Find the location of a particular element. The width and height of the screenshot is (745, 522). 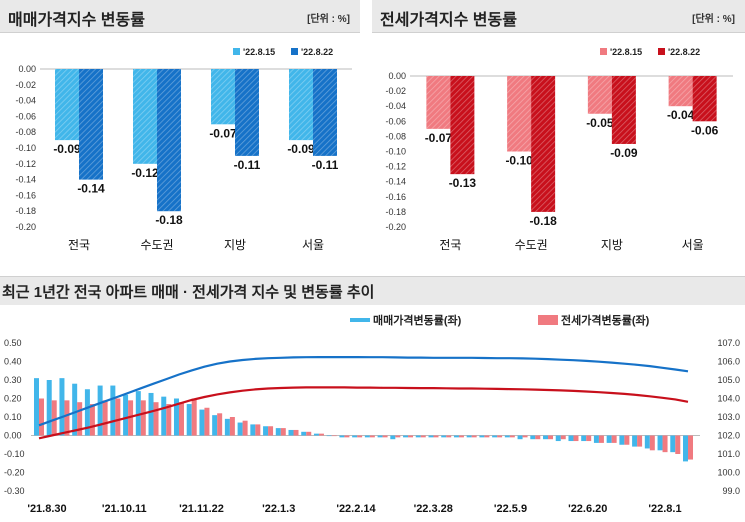

y-tick-label: -0.04 is located at coordinates (395, 106).